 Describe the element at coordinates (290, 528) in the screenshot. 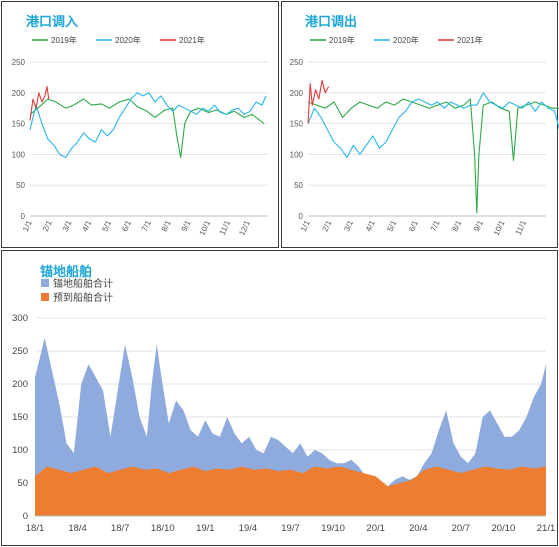

I see `x-tick-label: 19/7` at that location.